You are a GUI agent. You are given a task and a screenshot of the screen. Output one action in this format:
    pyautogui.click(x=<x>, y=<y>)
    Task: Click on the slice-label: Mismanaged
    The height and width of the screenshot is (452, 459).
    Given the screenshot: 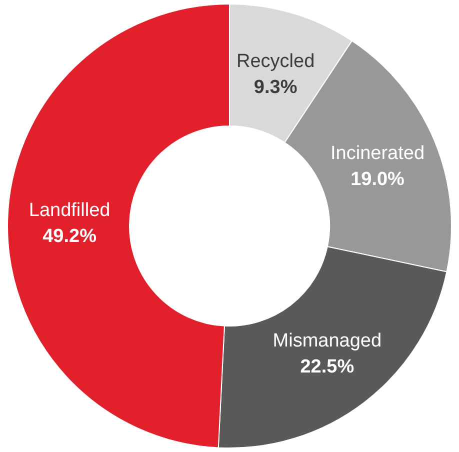 What is the action you would take?
    pyautogui.click(x=327, y=341)
    